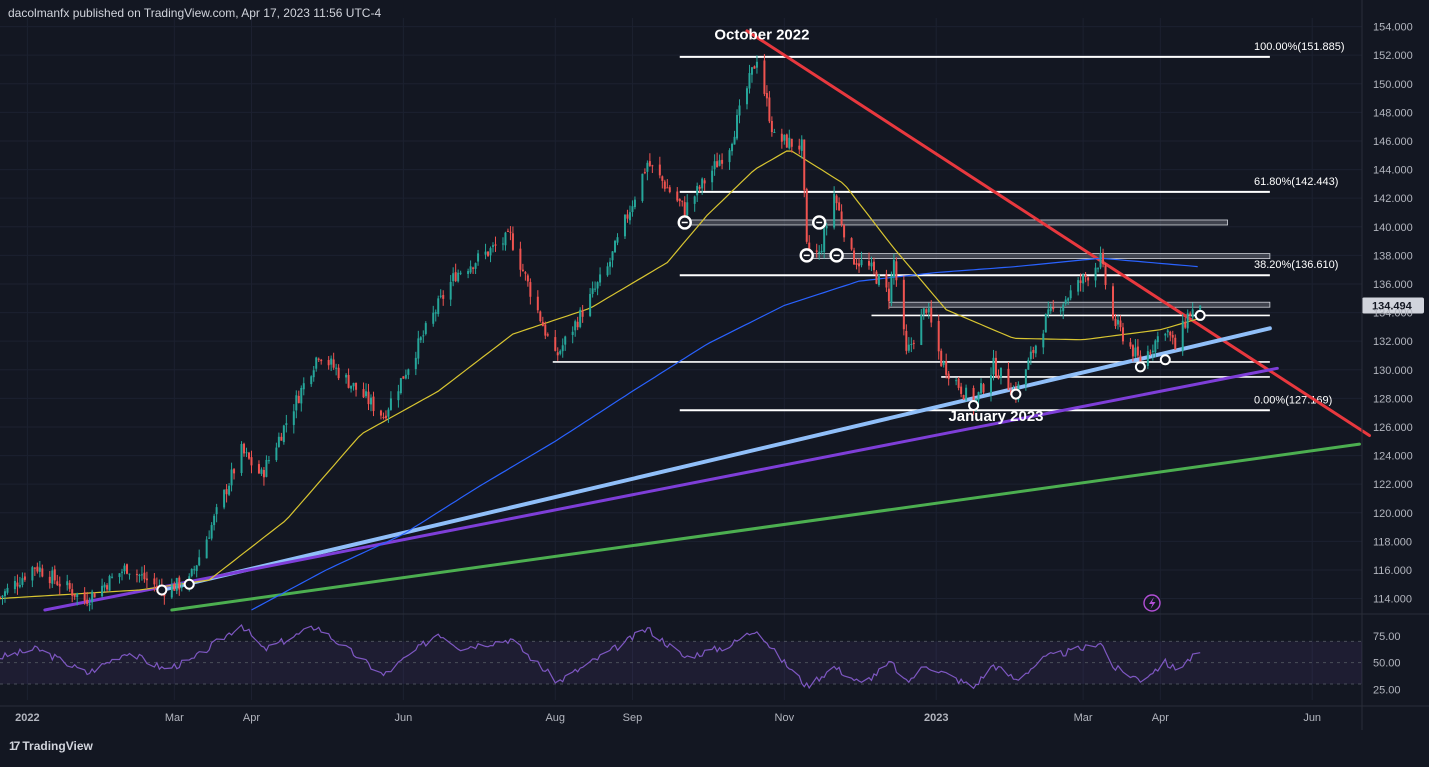 The height and width of the screenshot is (767, 1429). What do you see at coordinates (1392, 307) in the screenshot?
I see `last-price-label: 134.494` at bounding box center [1392, 307].